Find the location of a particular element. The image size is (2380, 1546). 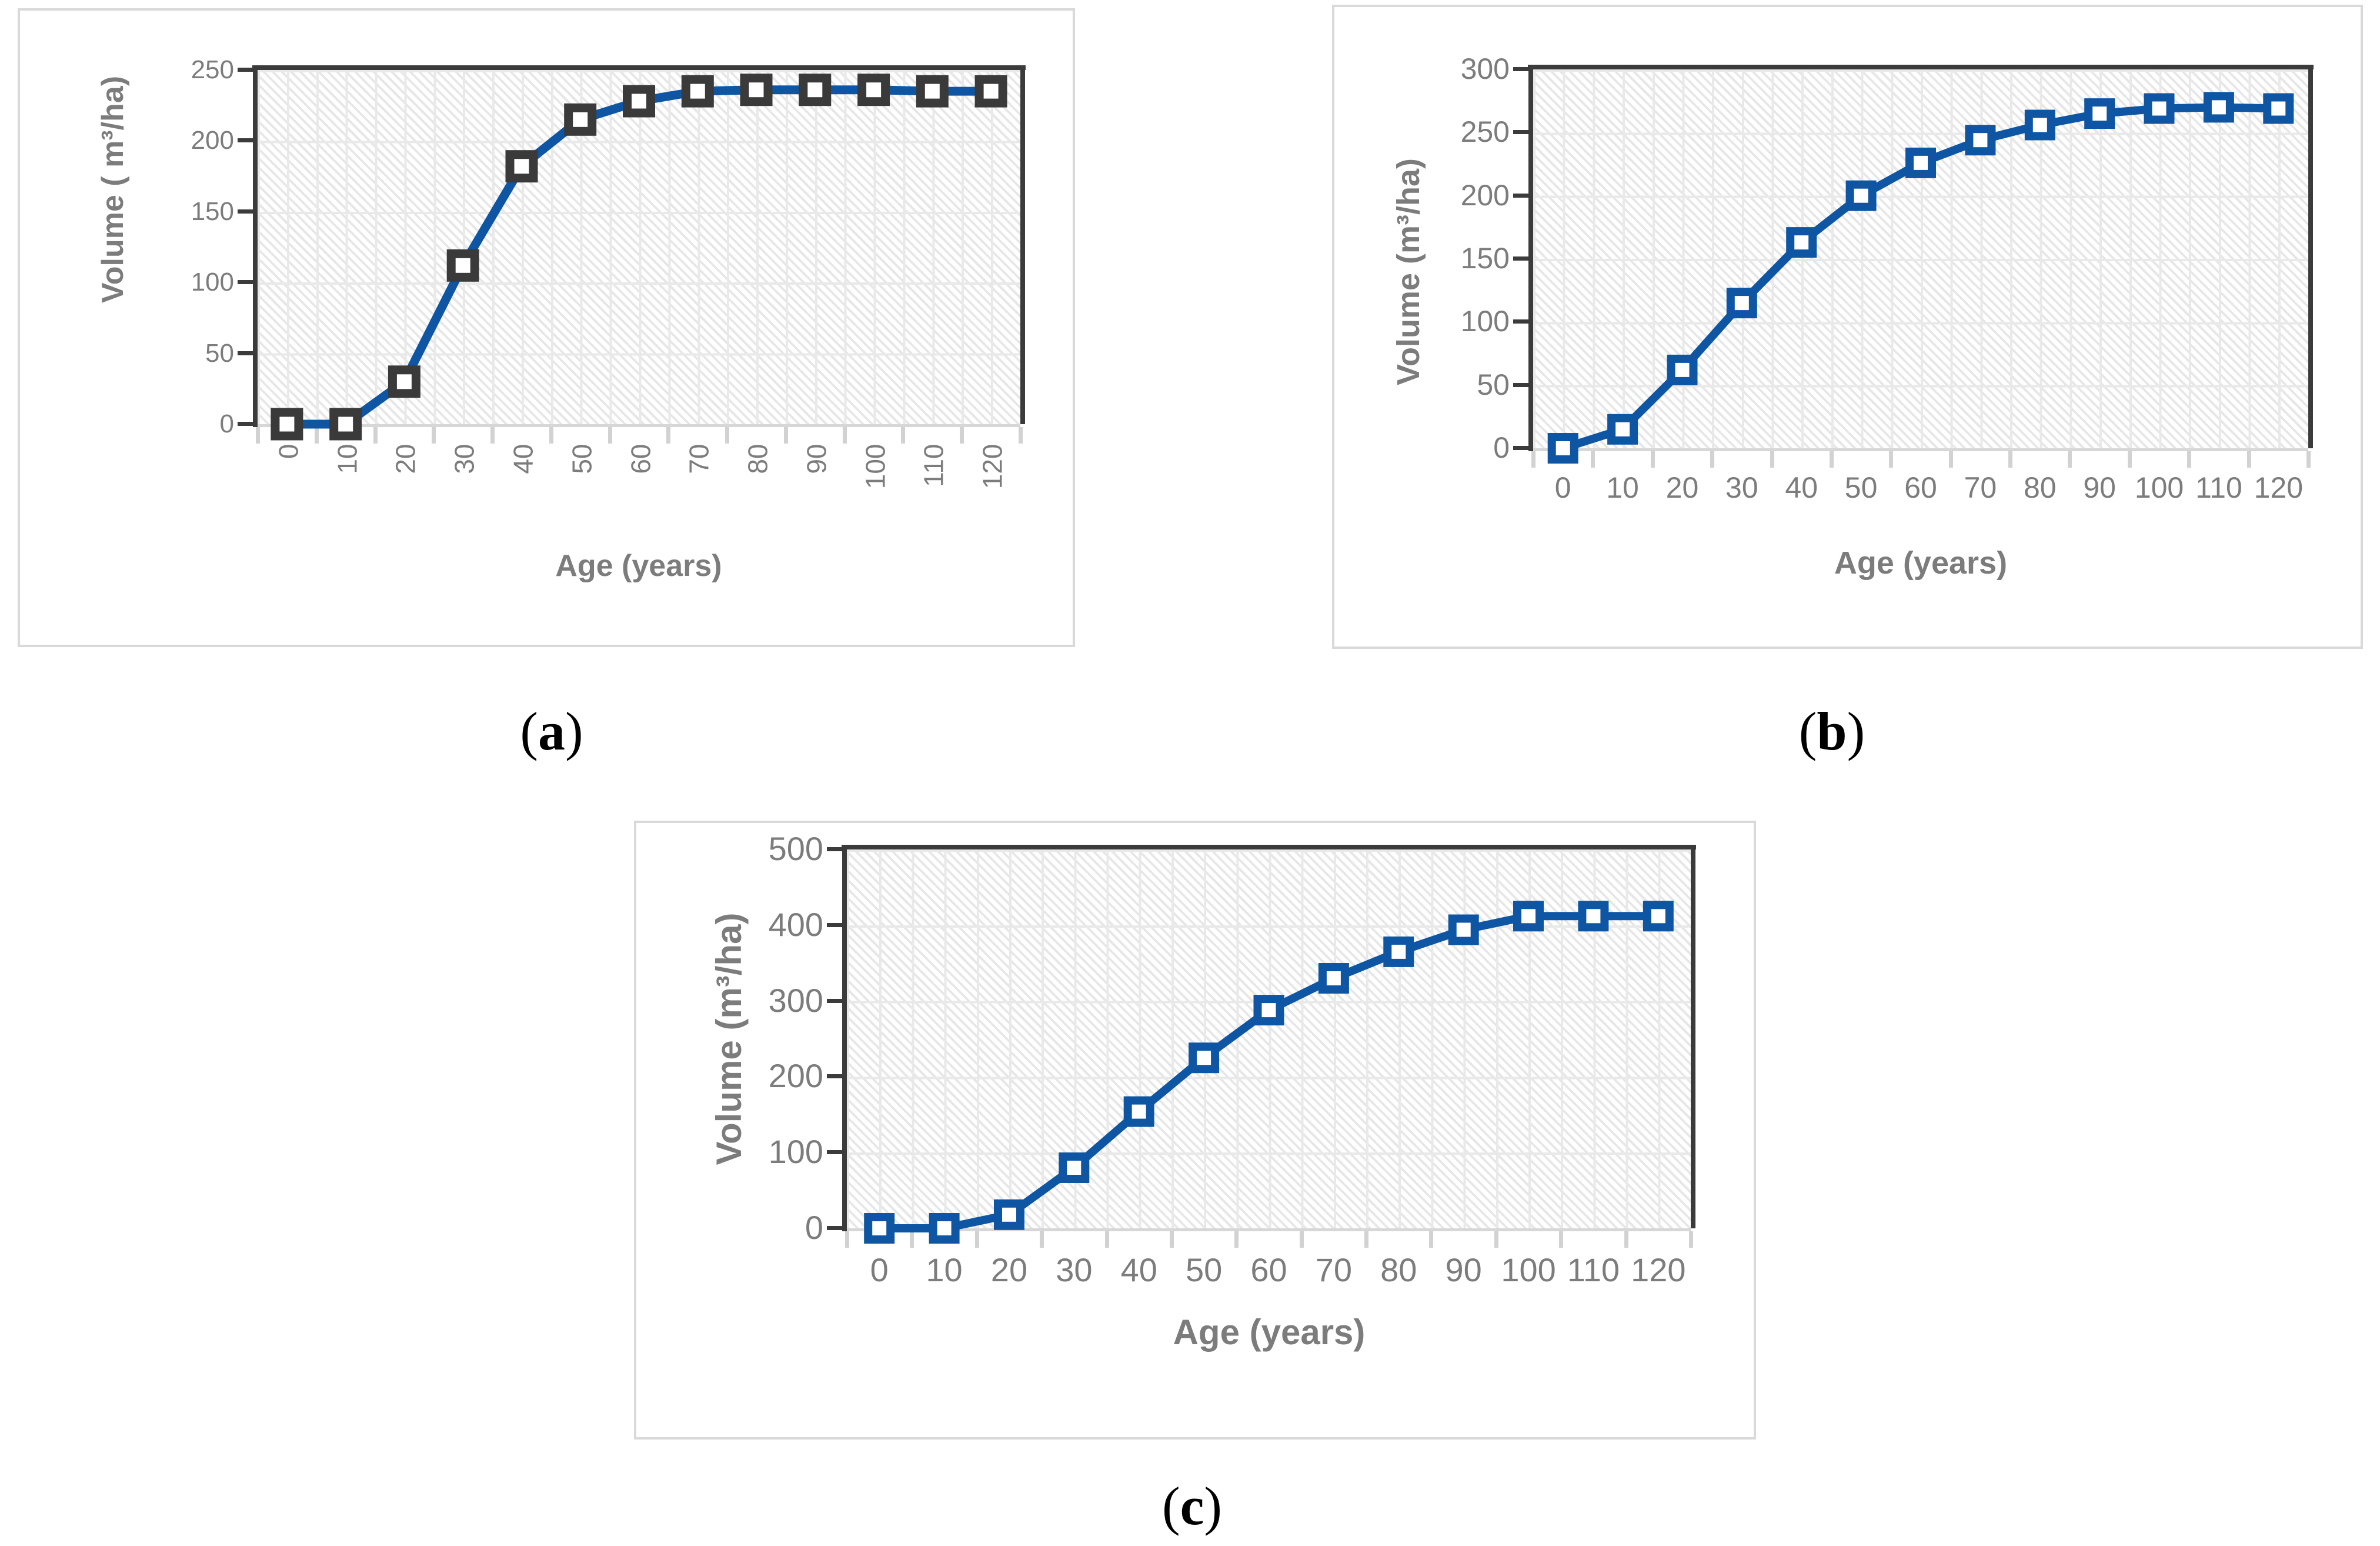

y-tick-label-b: 300 is located at coordinates (1485, 68).